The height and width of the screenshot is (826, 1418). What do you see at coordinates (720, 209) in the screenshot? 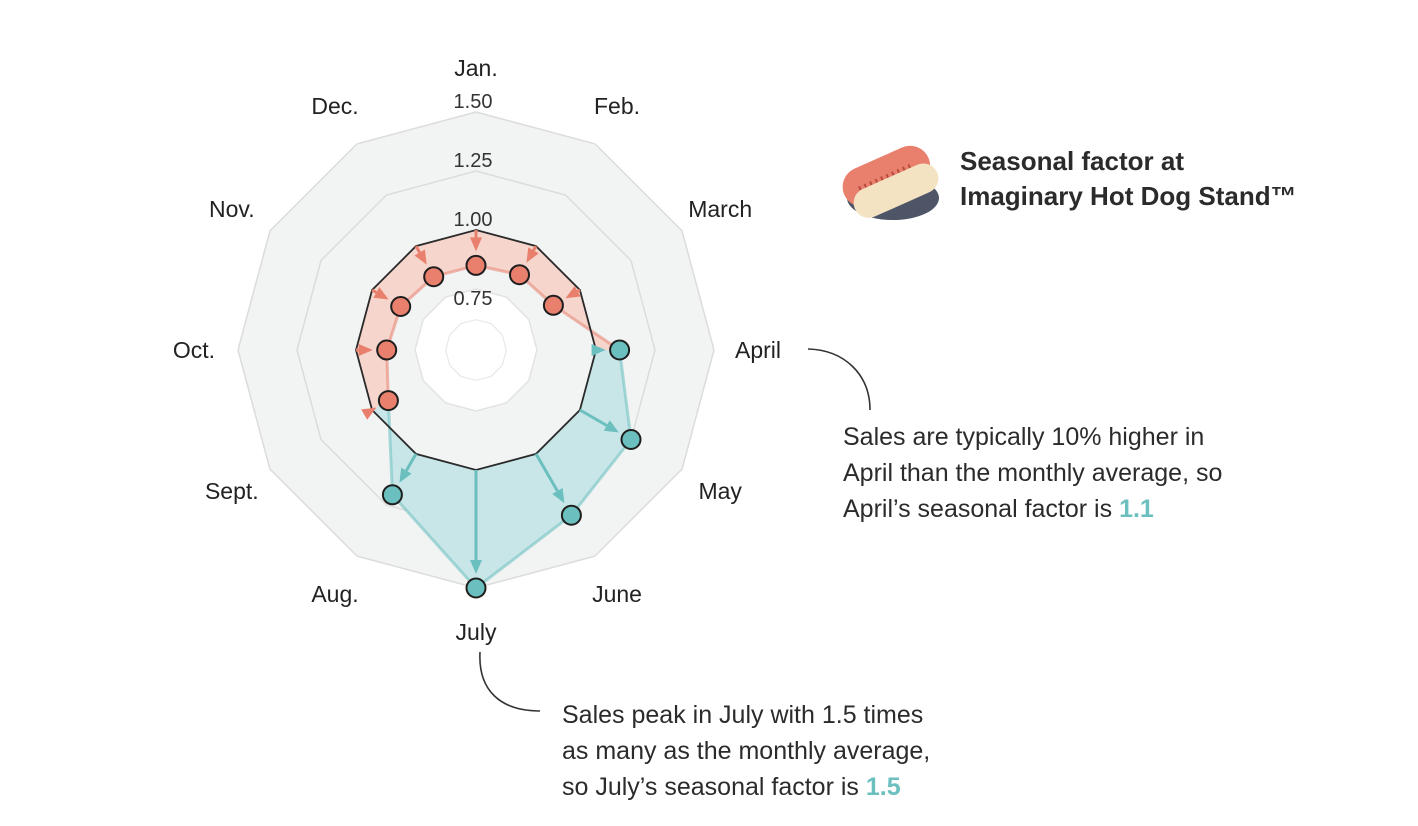
I see `month-label-march: March` at bounding box center [720, 209].